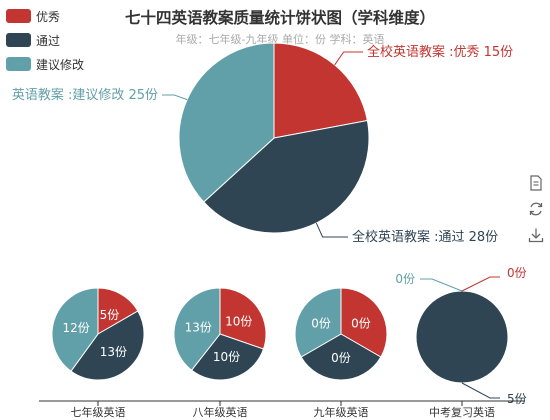  Describe the element at coordinates (279, 18) in the screenshot. I see `chart-title: 七十四英语教案质量统计饼状图（学科维度）` at that location.